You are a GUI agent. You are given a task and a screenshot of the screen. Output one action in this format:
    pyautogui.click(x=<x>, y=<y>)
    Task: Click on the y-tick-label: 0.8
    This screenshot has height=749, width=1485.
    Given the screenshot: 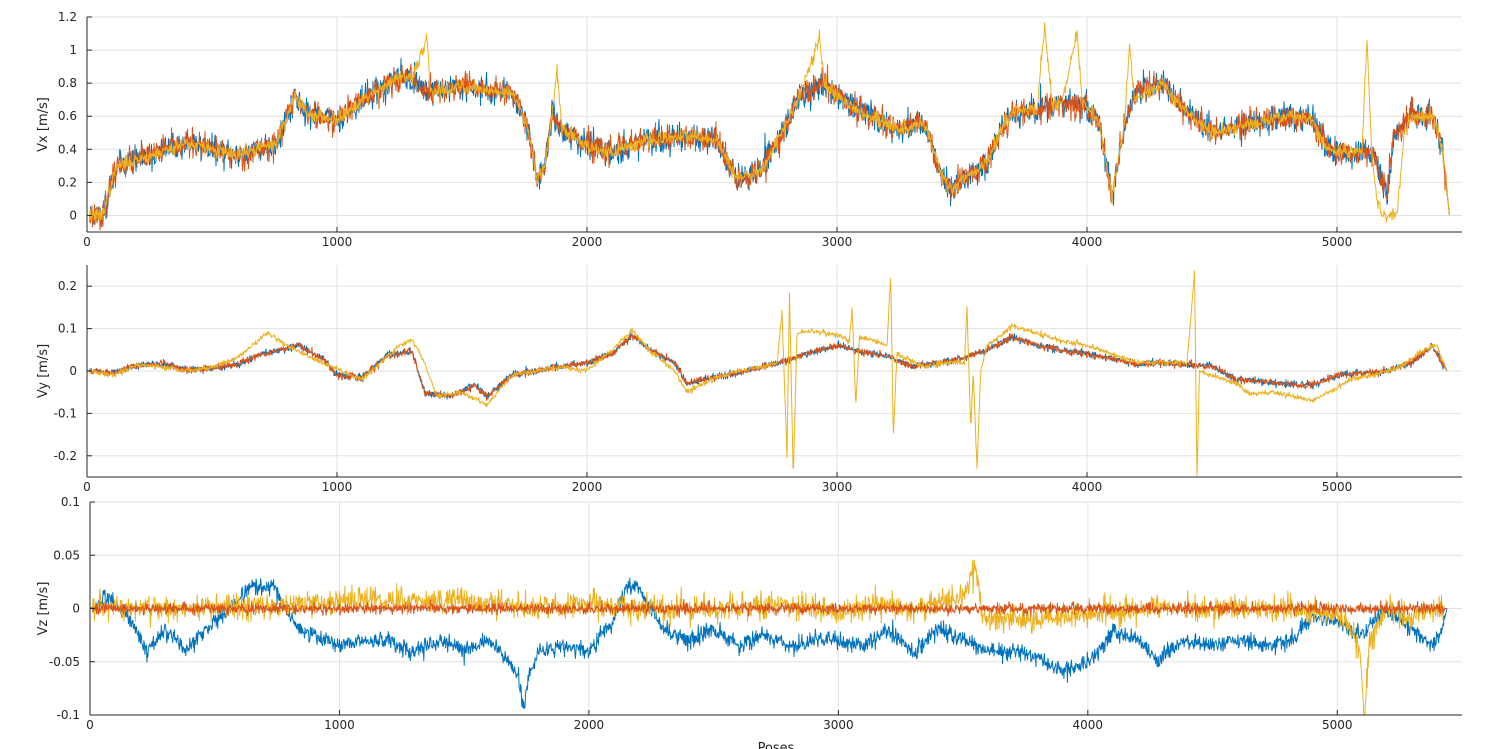 What is the action you would take?
    pyautogui.click(x=67, y=83)
    